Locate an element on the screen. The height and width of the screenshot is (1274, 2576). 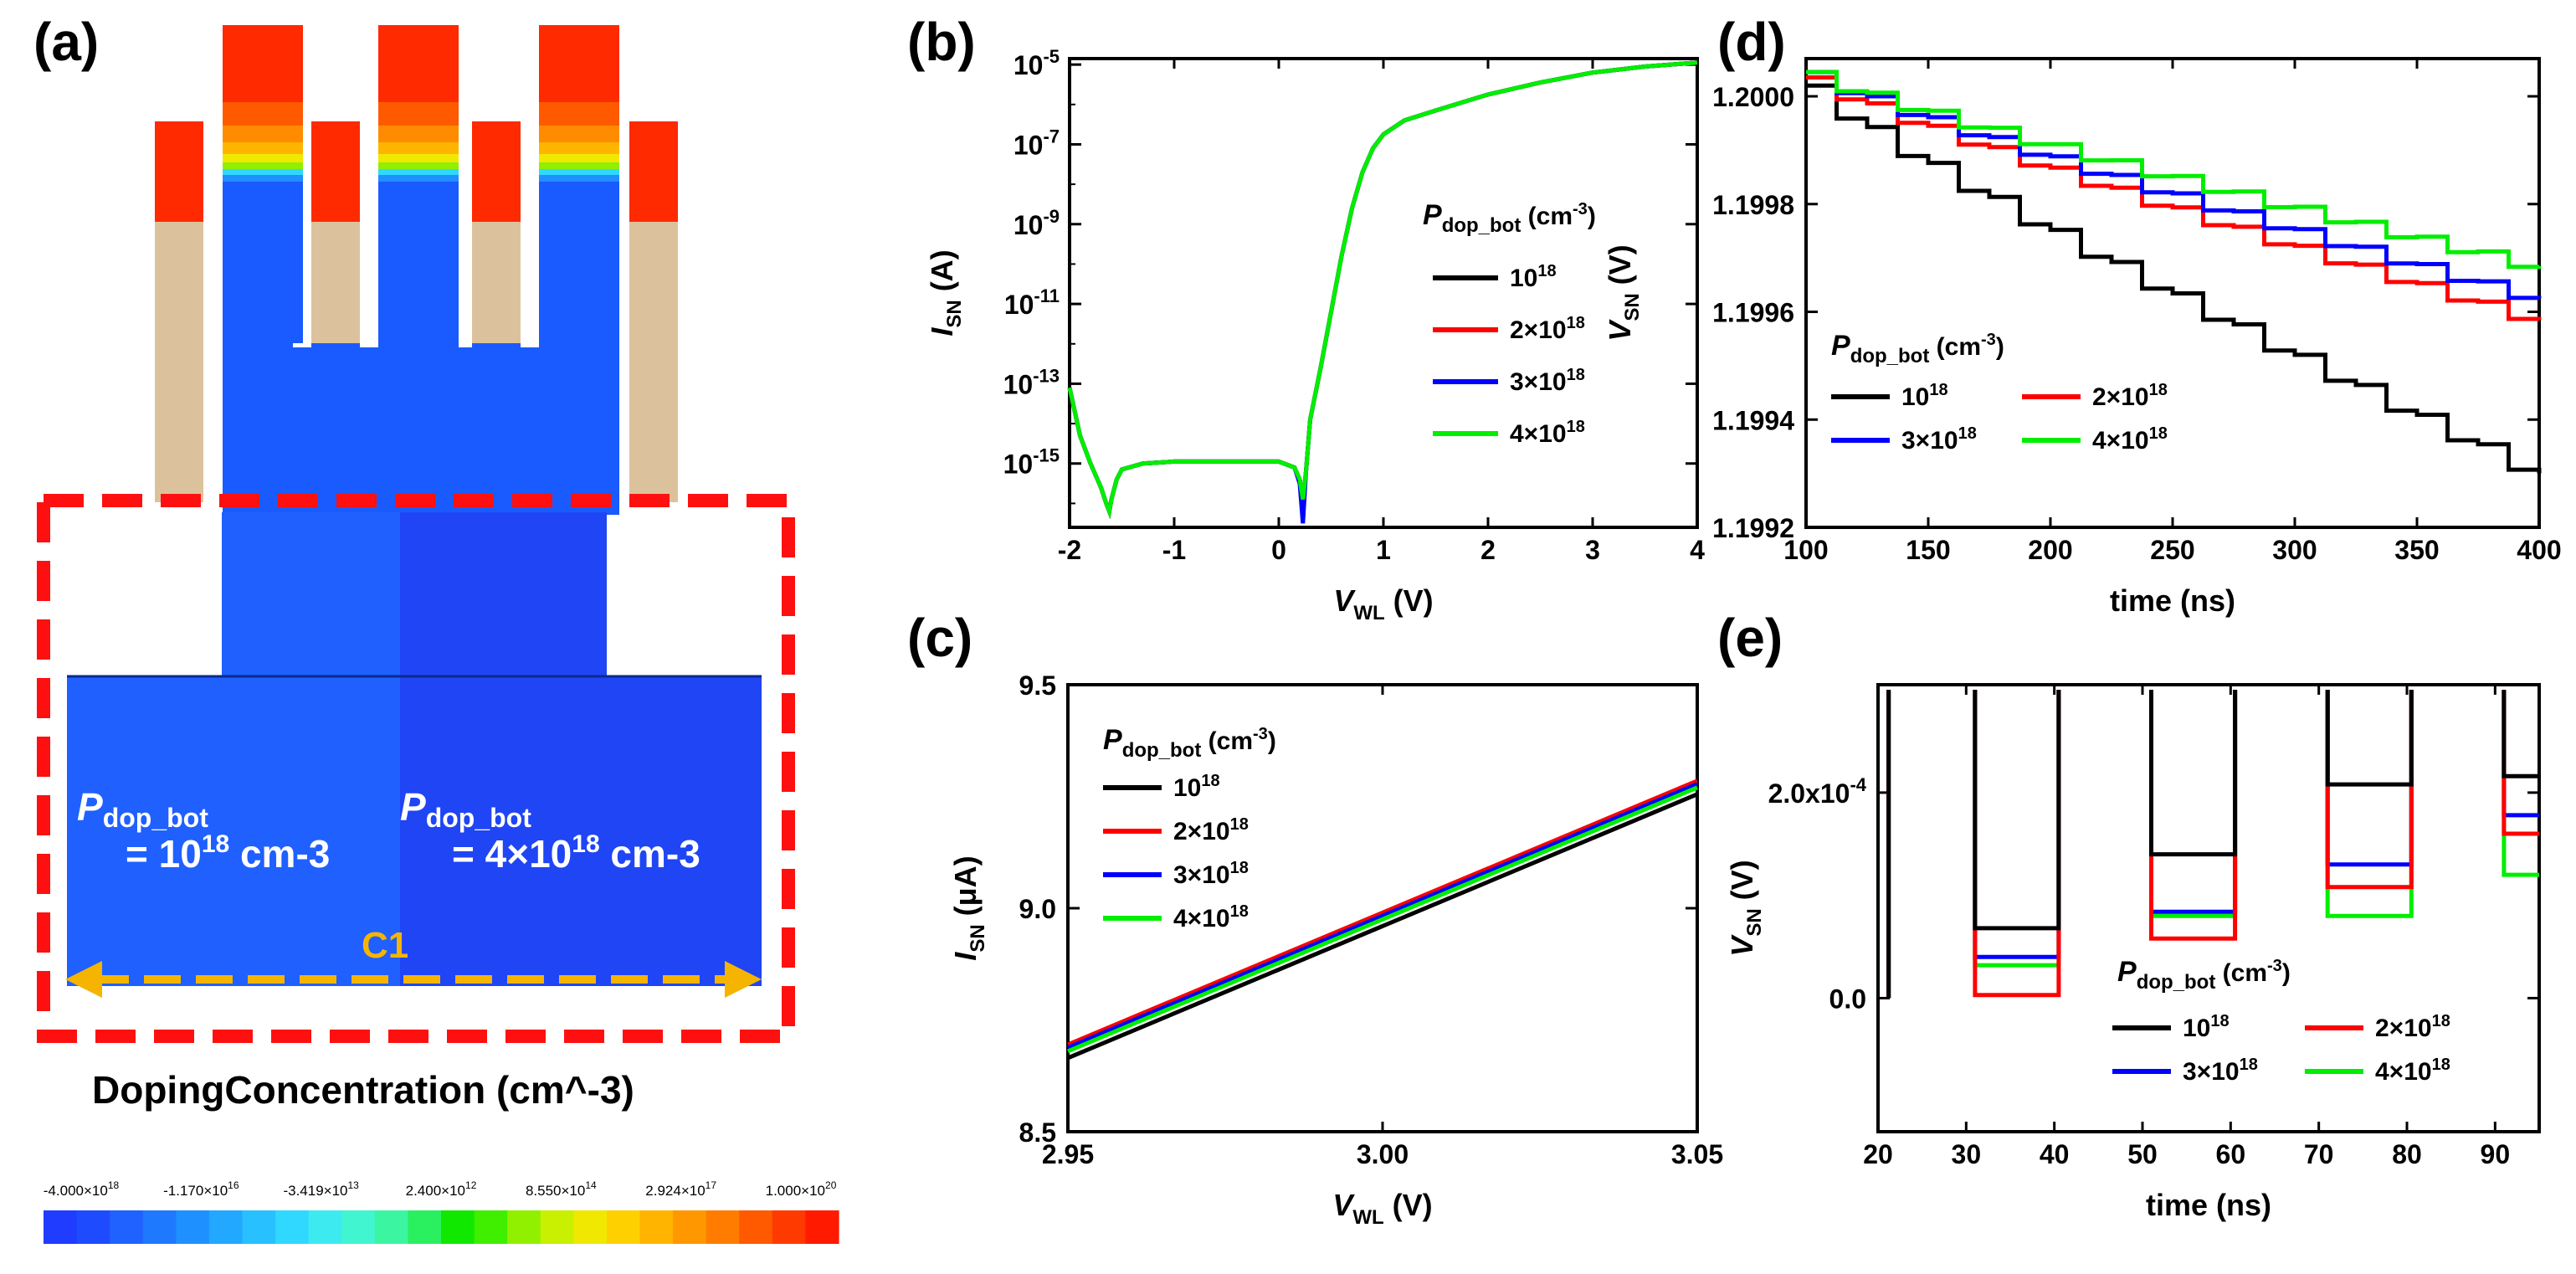
series-line-3e18 is located at coordinates (1382, 916).